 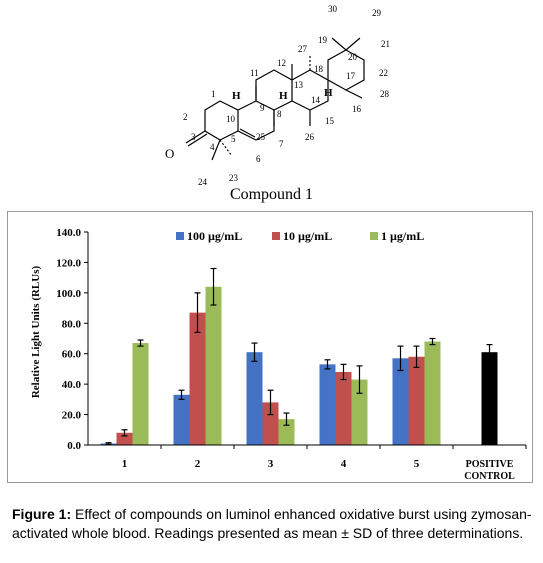 I want to click on atom-label: 19, so click(x=323, y=40).